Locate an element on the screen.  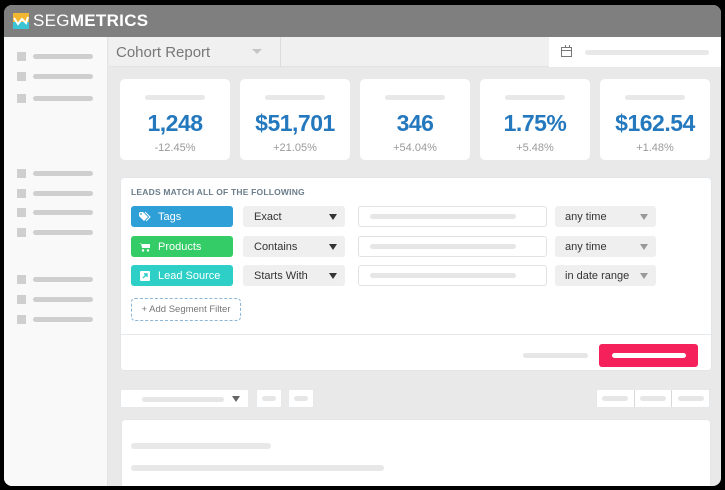
filter-operator-select: Starts With is located at coordinates (294, 275).